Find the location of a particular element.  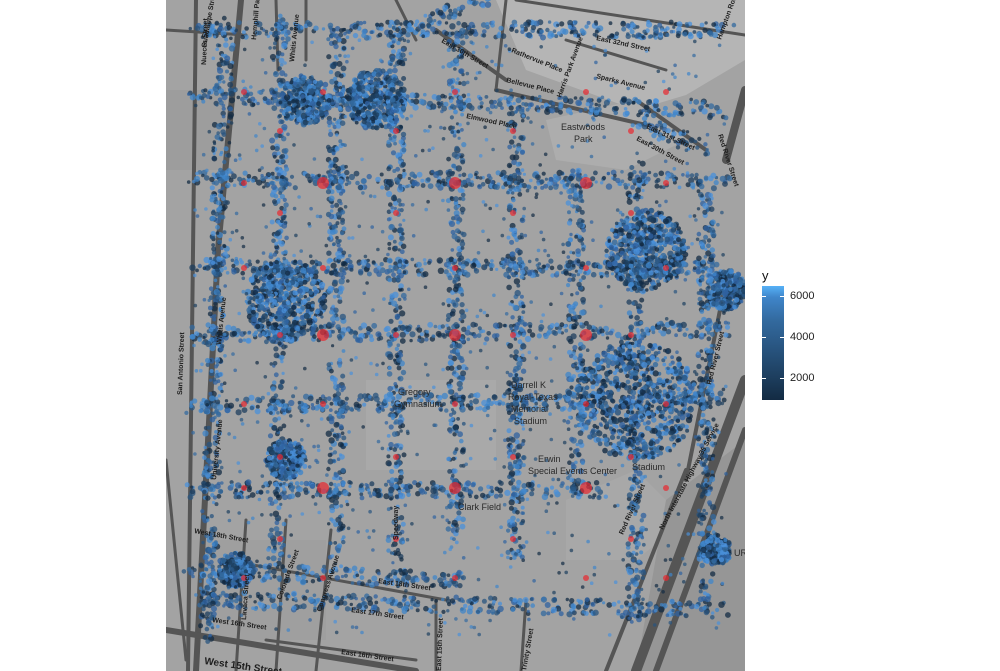

map-road is located at coordinates (241, 594).